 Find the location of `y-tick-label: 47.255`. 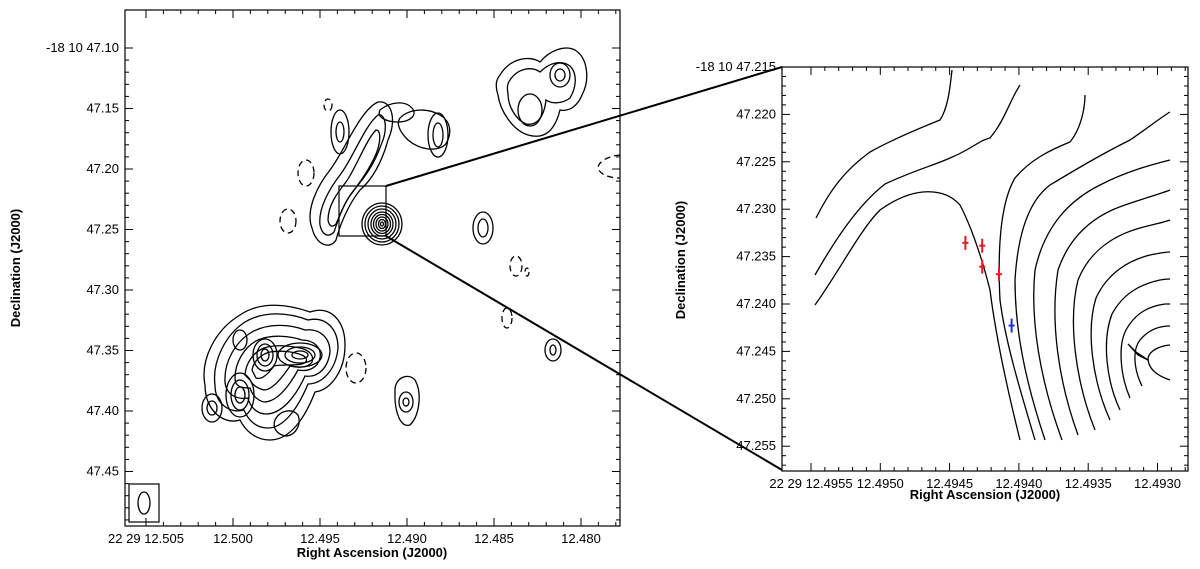

y-tick-label: 47.255 is located at coordinates (756, 445).